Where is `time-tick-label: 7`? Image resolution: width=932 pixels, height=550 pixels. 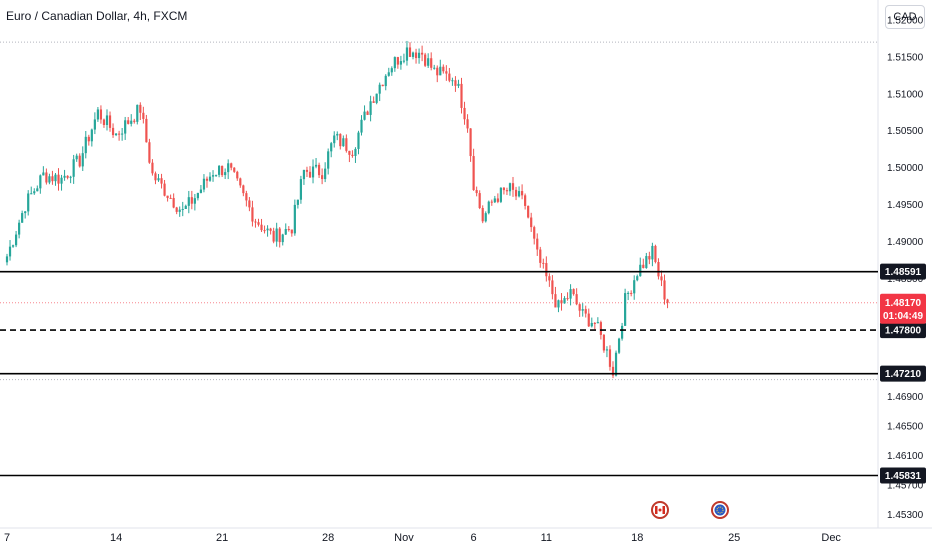
time-tick-label: 7 is located at coordinates (7, 538).